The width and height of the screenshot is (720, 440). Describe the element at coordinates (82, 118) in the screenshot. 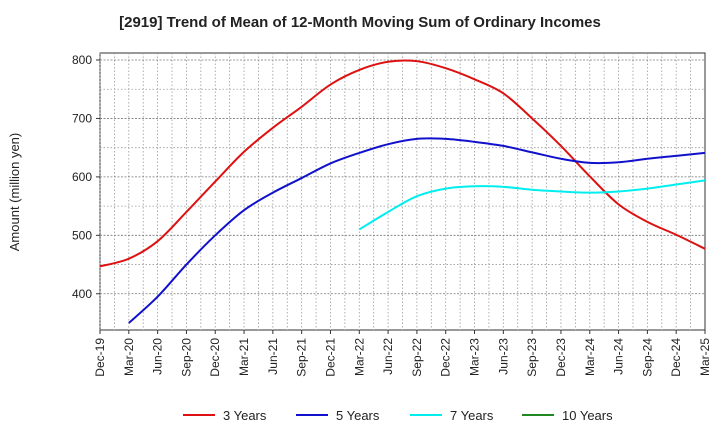

I see `y-tick-label: 700` at that location.